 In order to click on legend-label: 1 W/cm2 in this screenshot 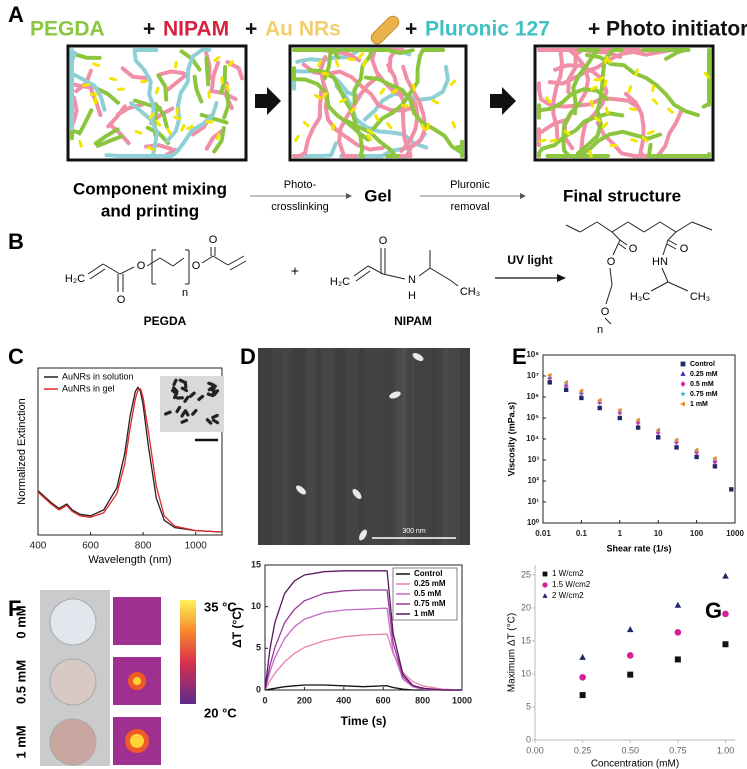, I will do `click(568, 573)`.